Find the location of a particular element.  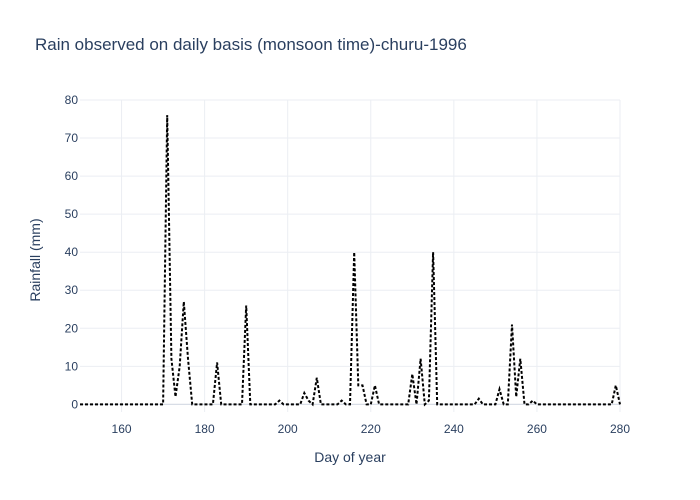

y-tick-label: 70 is located at coordinates (72, 138).